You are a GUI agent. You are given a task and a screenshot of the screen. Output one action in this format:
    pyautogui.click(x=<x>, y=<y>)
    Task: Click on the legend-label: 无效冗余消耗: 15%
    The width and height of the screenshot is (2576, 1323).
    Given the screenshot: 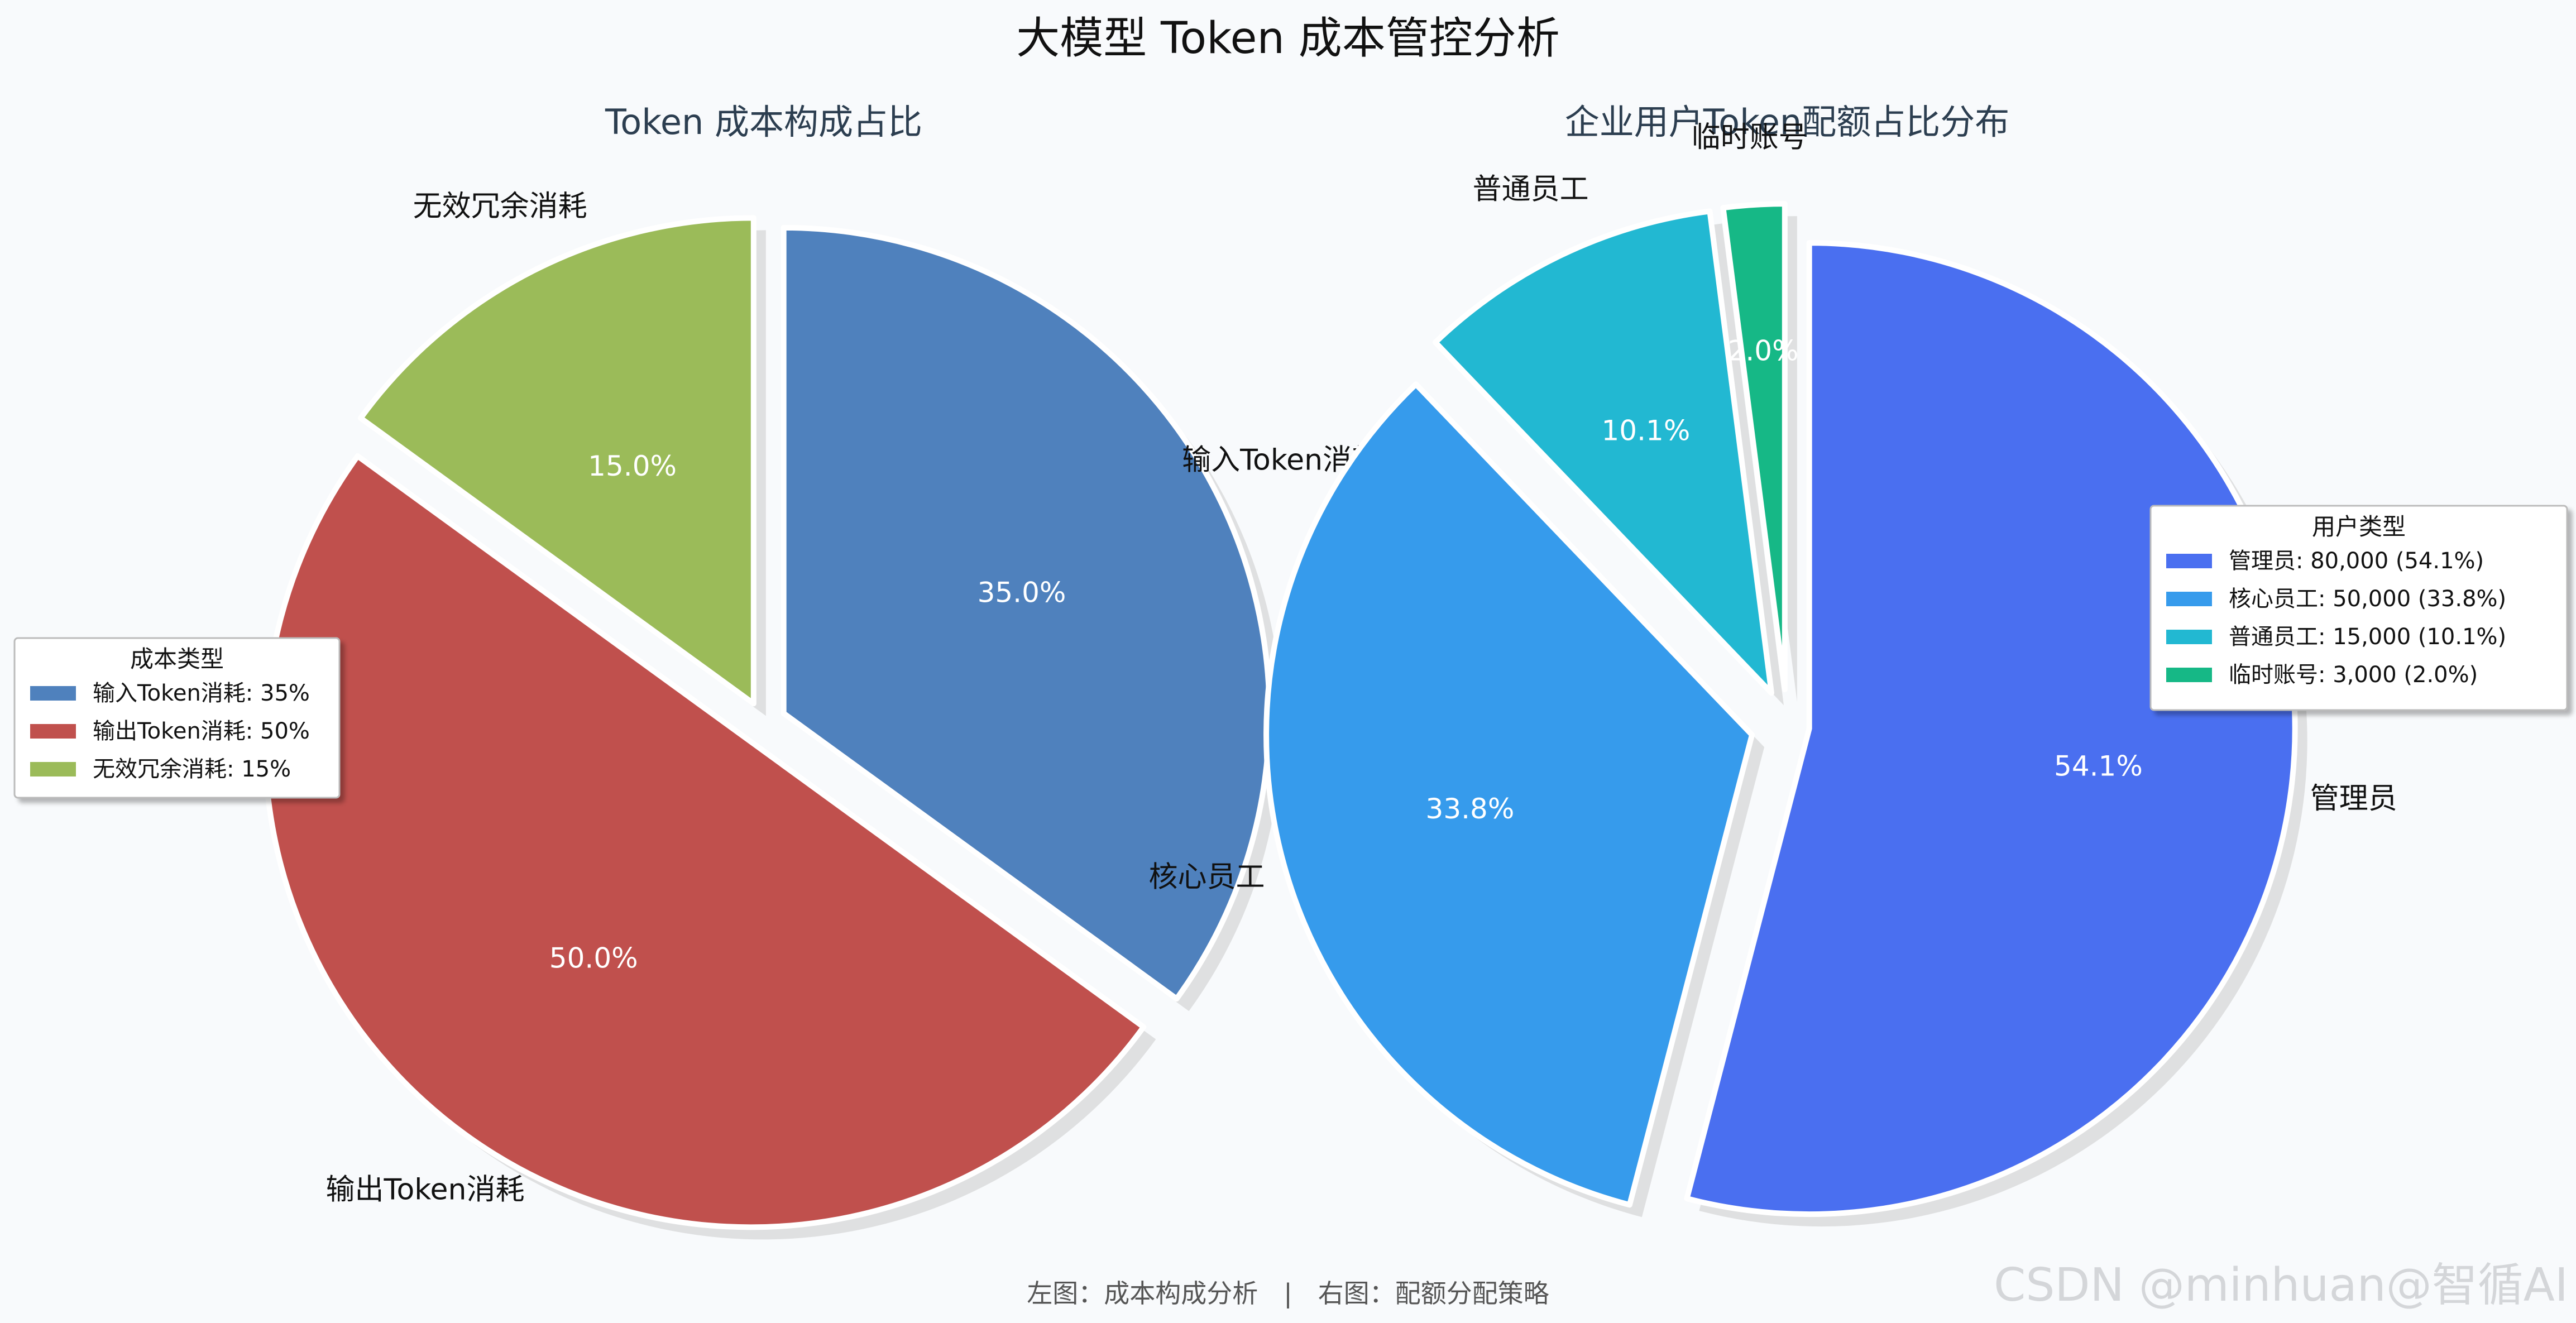 What is the action you would take?
    pyautogui.click(x=192, y=769)
    